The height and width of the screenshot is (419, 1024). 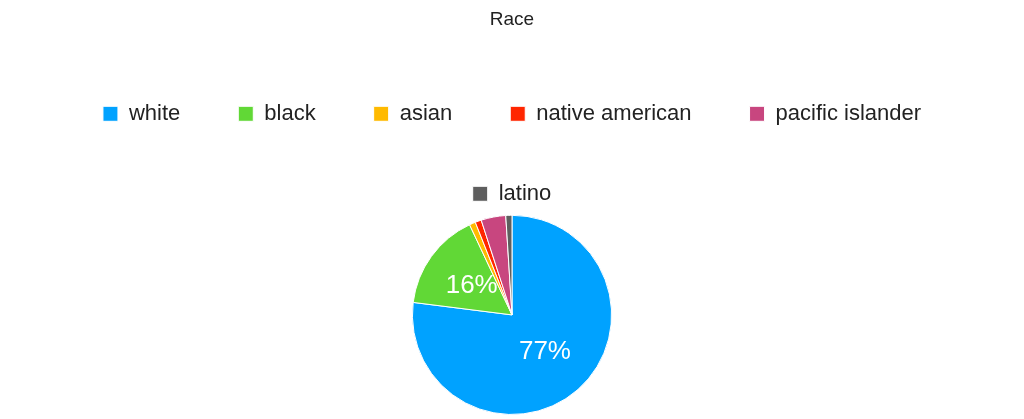 I want to click on legend-label: latino, so click(x=525, y=192).